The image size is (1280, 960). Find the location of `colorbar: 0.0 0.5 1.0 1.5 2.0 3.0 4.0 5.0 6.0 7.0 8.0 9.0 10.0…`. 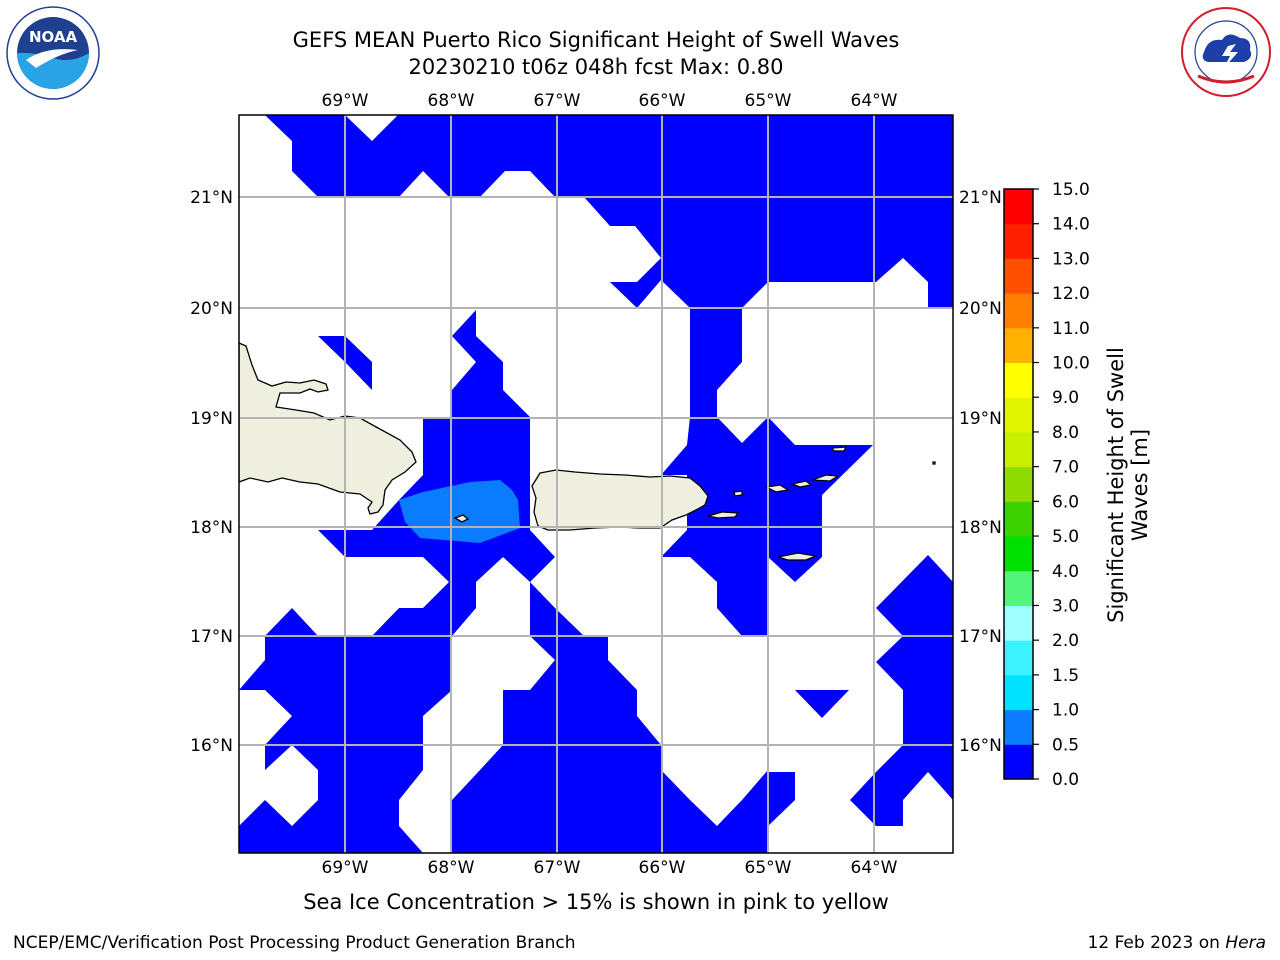

colorbar: 0.0 0.5 1.0 1.5 2.0 3.0 4.0 5.0 6.0 7.0 8.0 9.0 10.0… is located at coordinates (1046, 485).